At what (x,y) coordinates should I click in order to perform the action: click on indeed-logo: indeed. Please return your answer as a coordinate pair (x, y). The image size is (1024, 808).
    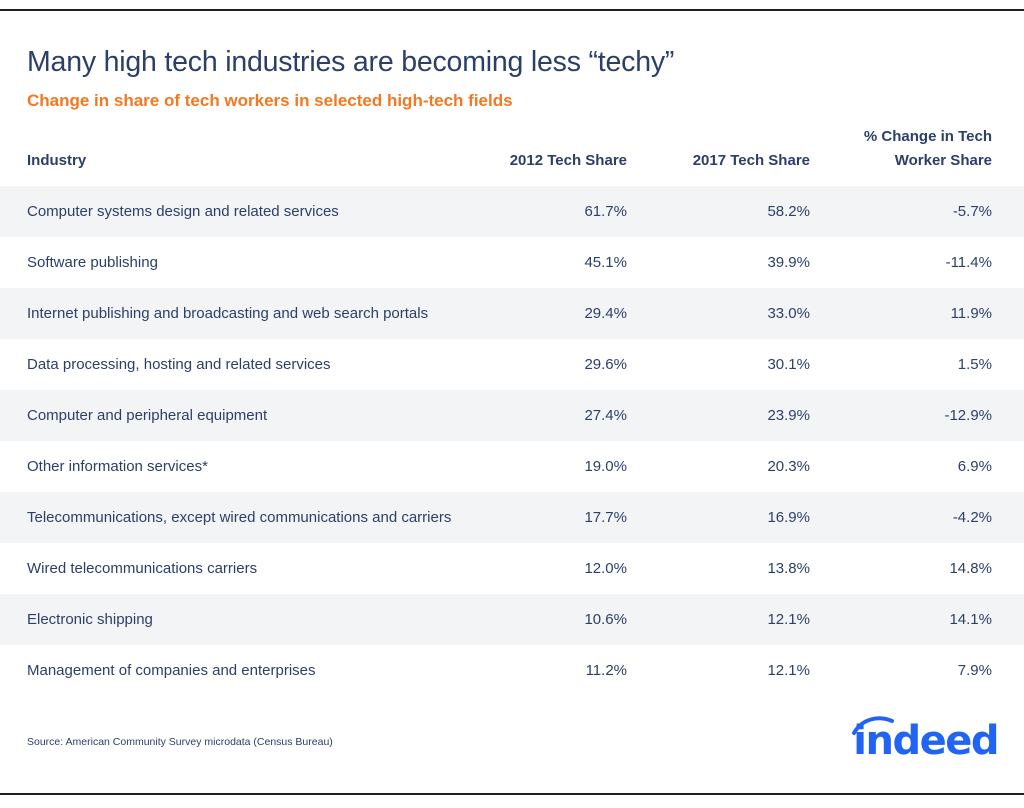
    Looking at the image, I should click on (923, 741).